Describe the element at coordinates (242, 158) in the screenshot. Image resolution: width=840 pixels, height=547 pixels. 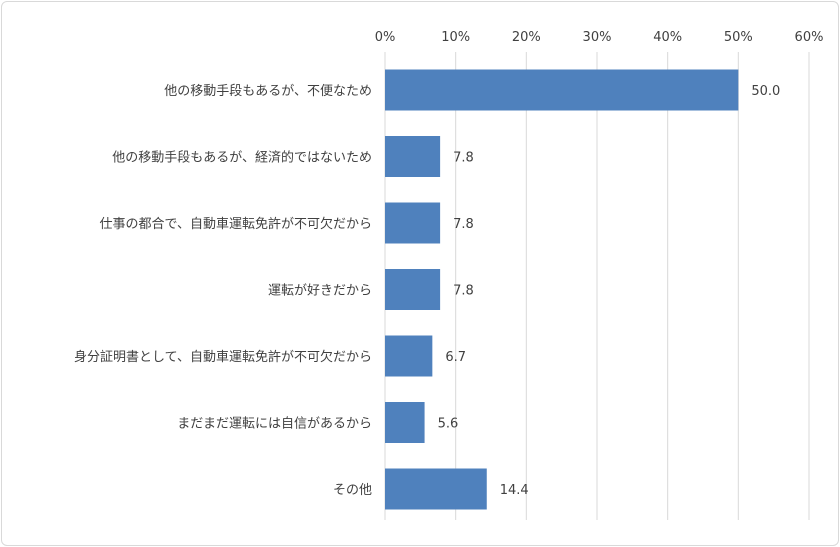
I see `category-label: 他の移動手段もあるが、経済的ではないため` at that location.